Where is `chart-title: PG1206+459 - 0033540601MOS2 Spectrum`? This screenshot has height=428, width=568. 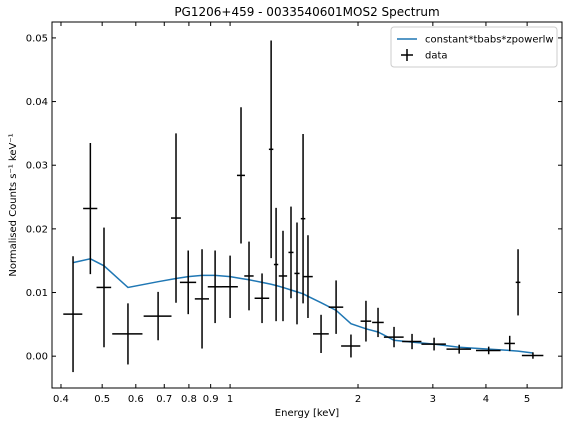 chart-title: PG1206+459 - 0033540601MOS2 Spectrum is located at coordinates (306, 12).